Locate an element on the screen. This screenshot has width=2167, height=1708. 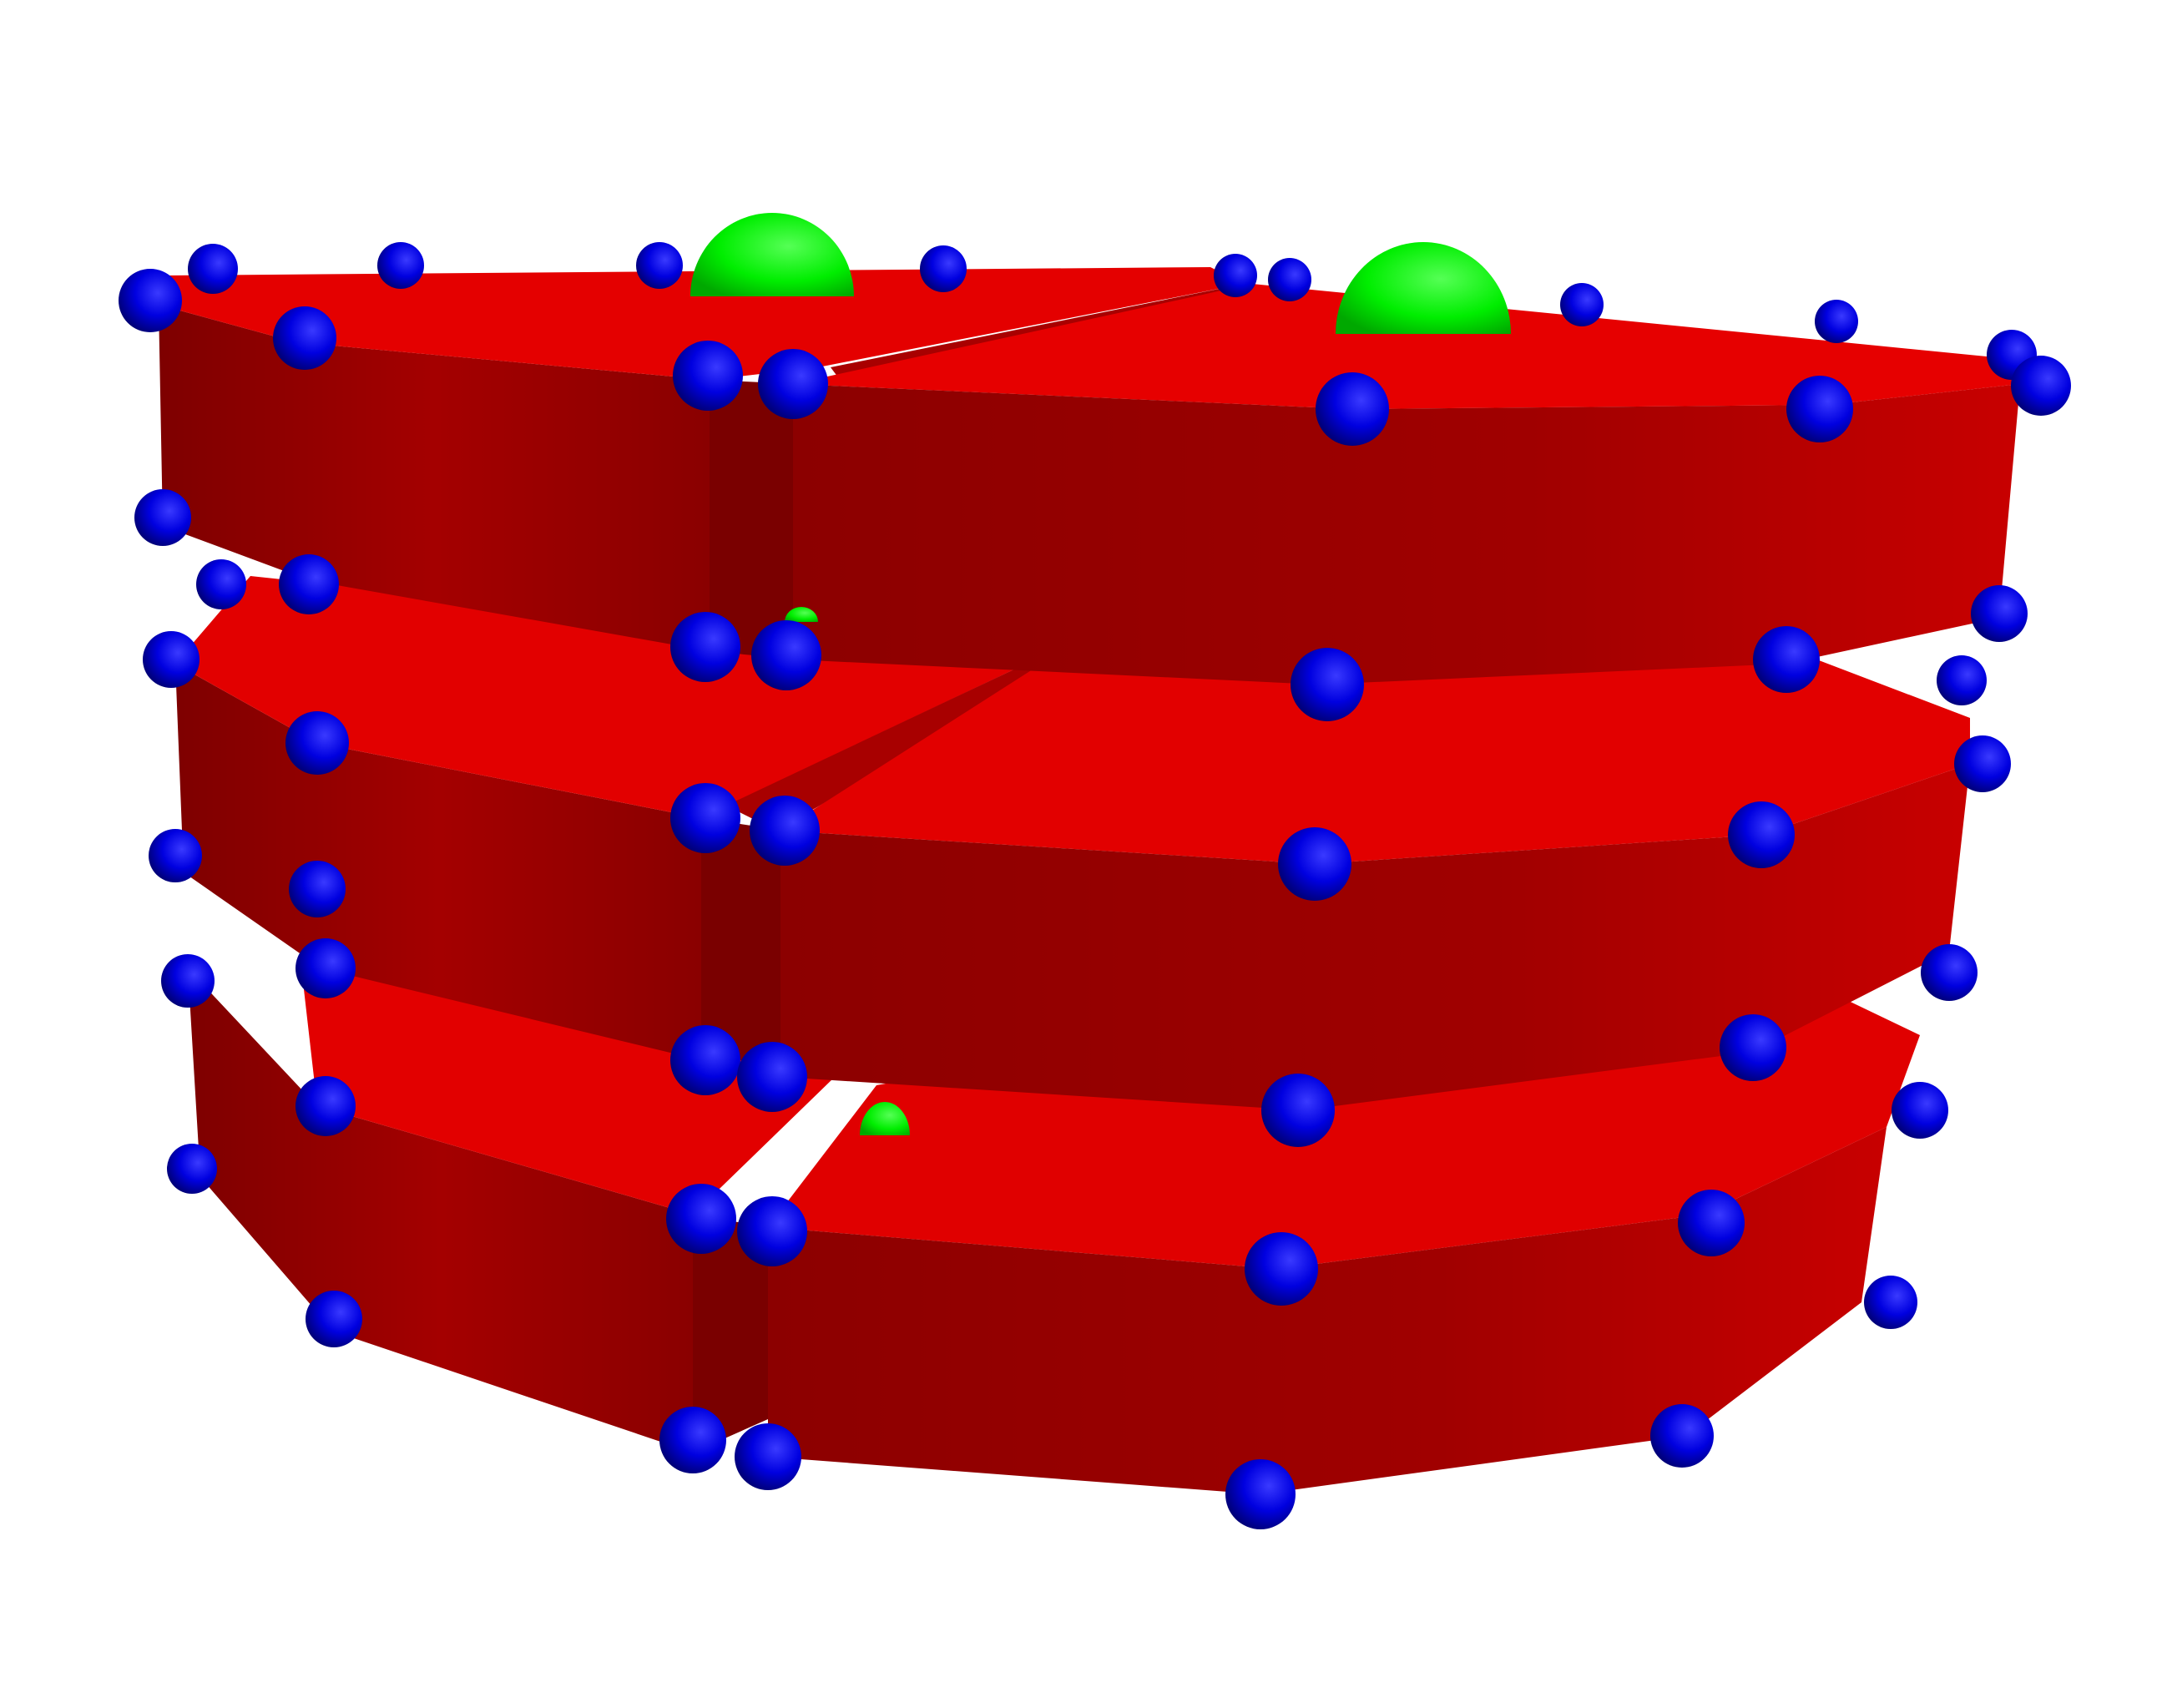
slab-bottom-left is located at coordinates (512, 1206).